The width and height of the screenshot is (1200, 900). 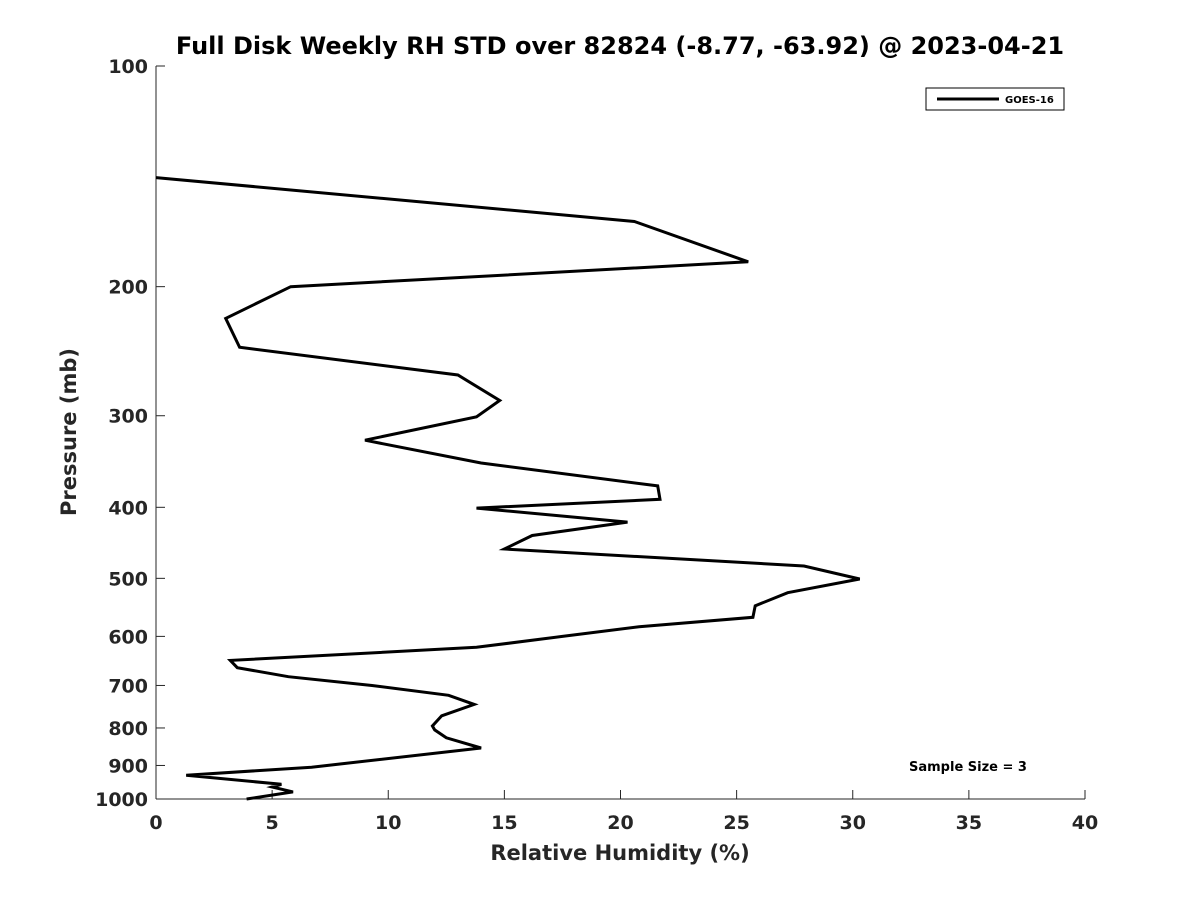 I want to click on y-tick-label: 1000, so click(x=121, y=800).